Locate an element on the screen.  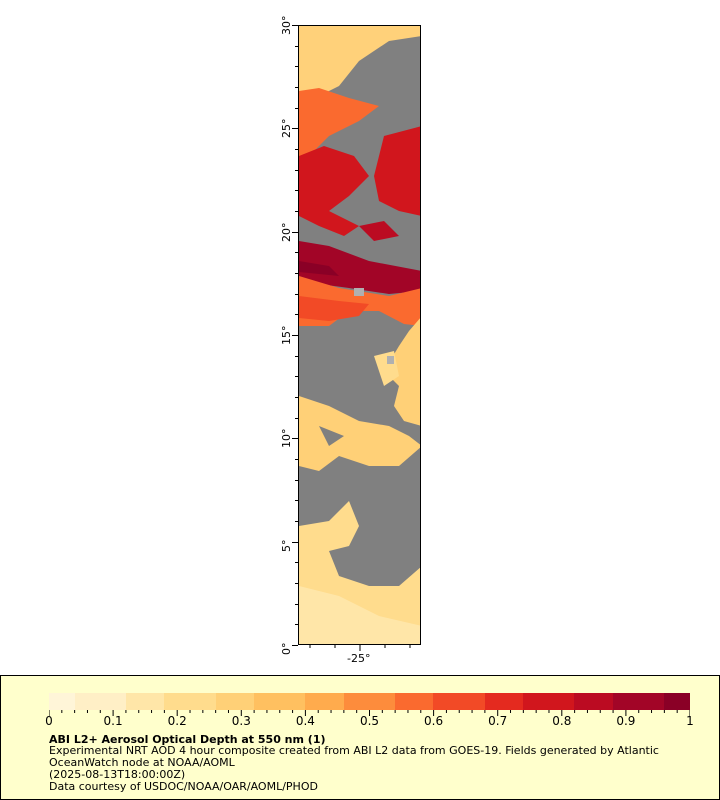
colorbar-label: 0.1 is located at coordinates (113, 721).